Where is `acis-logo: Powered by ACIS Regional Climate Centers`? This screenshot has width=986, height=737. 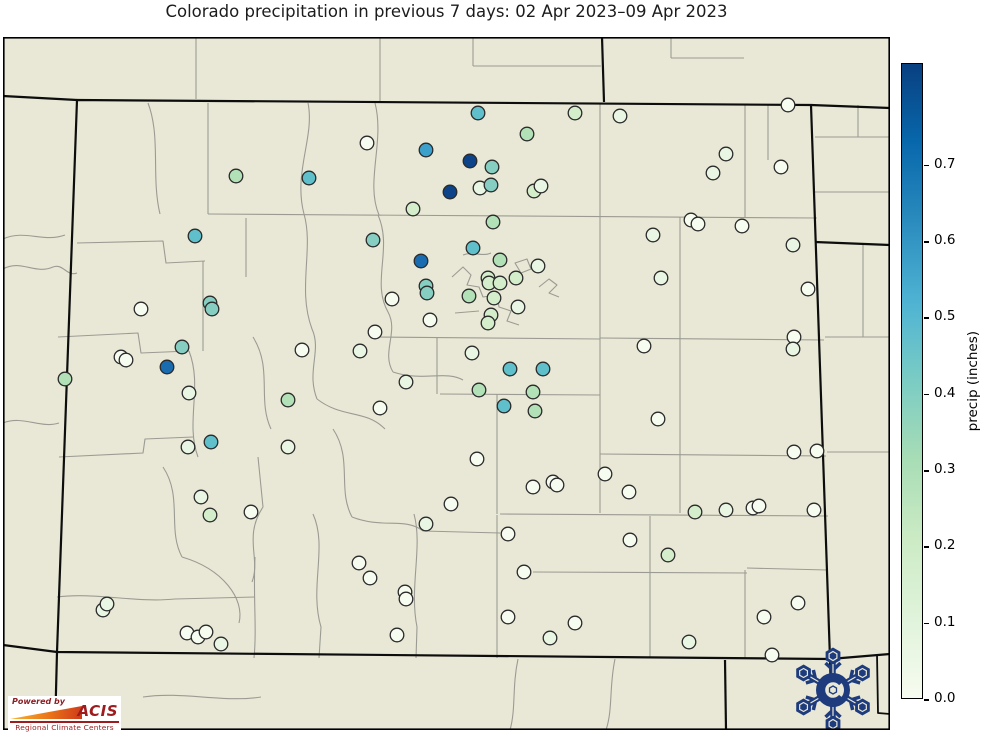
acis-logo: Powered by ACIS Regional Climate Centers is located at coordinates (64, 714).